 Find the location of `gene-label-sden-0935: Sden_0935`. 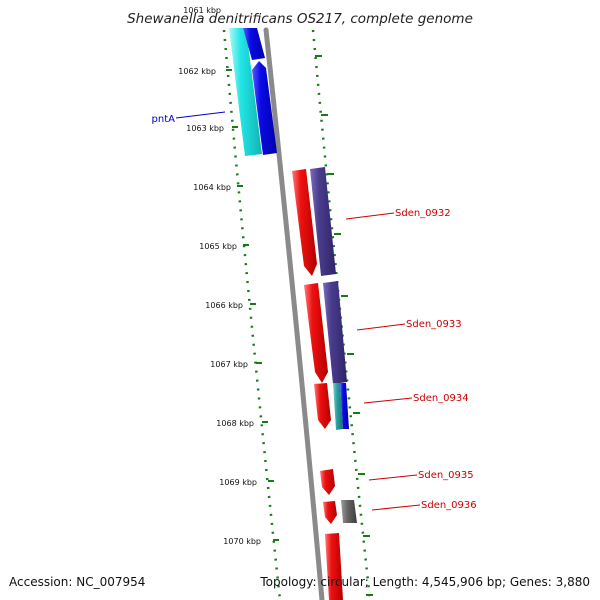

gene-label-sden-0935: Sden_0935 is located at coordinates (446, 475).